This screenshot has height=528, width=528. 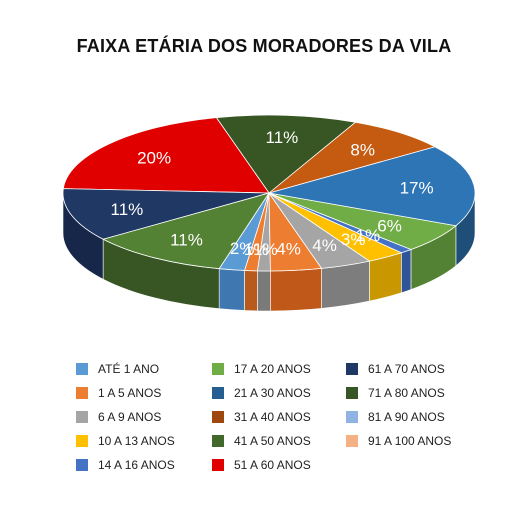 What do you see at coordinates (272, 417) in the screenshot?
I see `legend-label-7: 31 A 40 ANOS` at bounding box center [272, 417].